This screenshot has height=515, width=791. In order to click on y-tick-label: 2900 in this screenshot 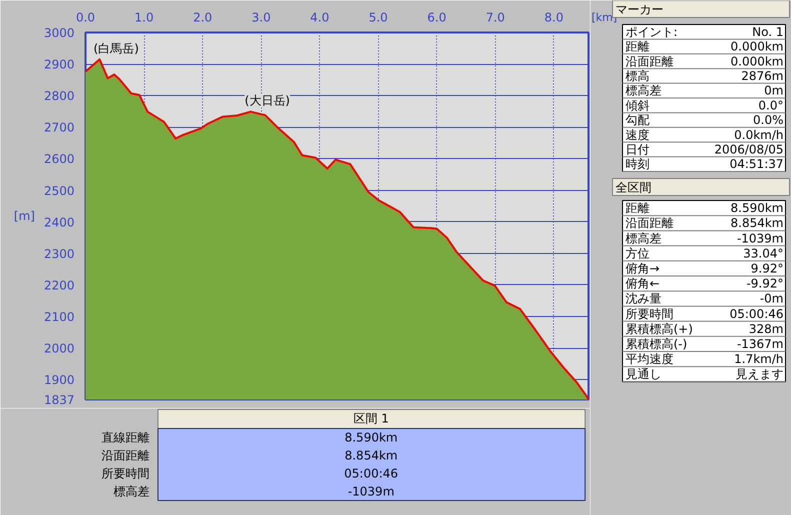, I will do `click(59, 65)`.